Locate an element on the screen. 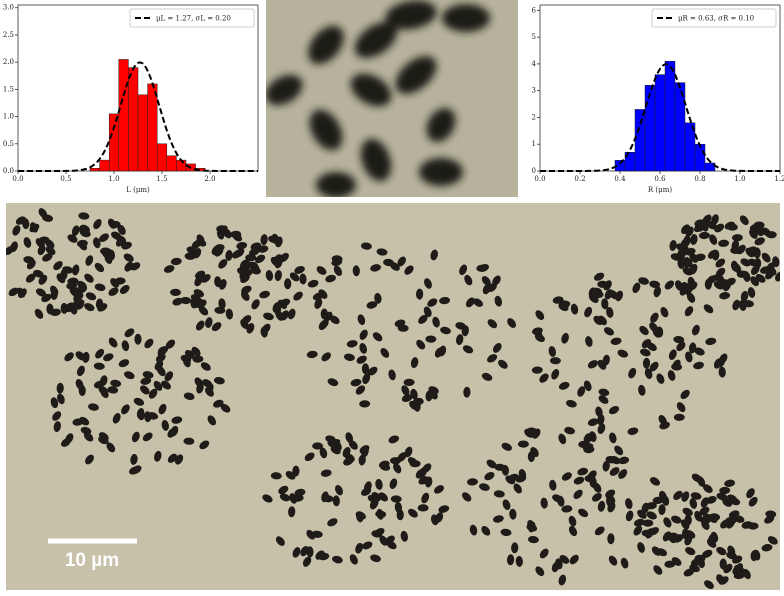 The height and width of the screenshot is (596, 784). y-tick-label: 0.5 is located at coordinates (8, 144).